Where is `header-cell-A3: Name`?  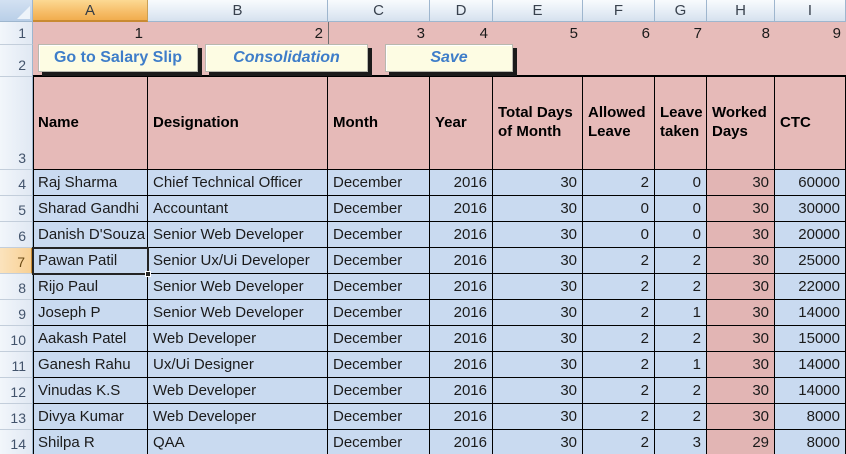 header-cell-A3: Name is located at coordinates (90, 123).